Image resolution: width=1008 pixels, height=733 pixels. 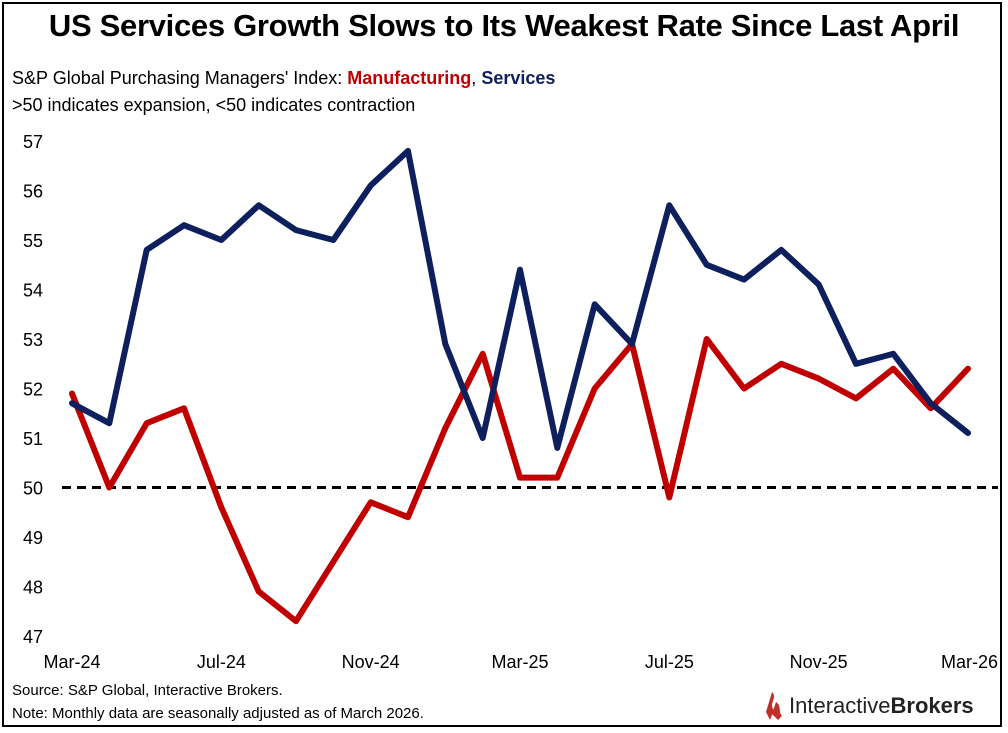 I want to click on interactive-brokers-logo: Interactive Brokers, so click(x=870, y=706).